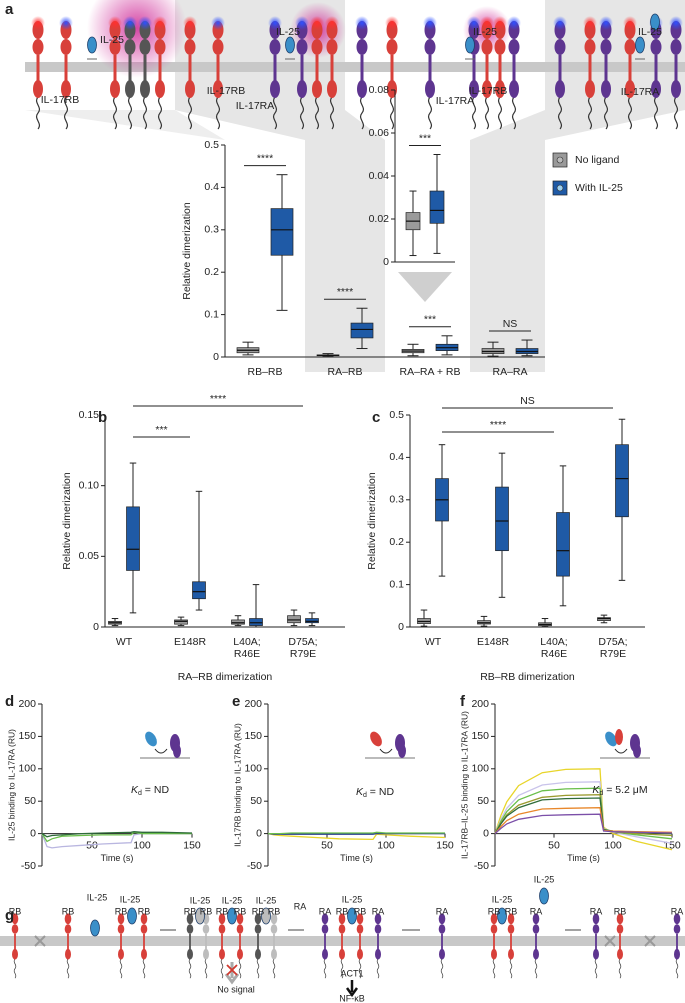 The image size is (685, 1003). I want to click on y-tick-label: 0.02, so click(379, 219).